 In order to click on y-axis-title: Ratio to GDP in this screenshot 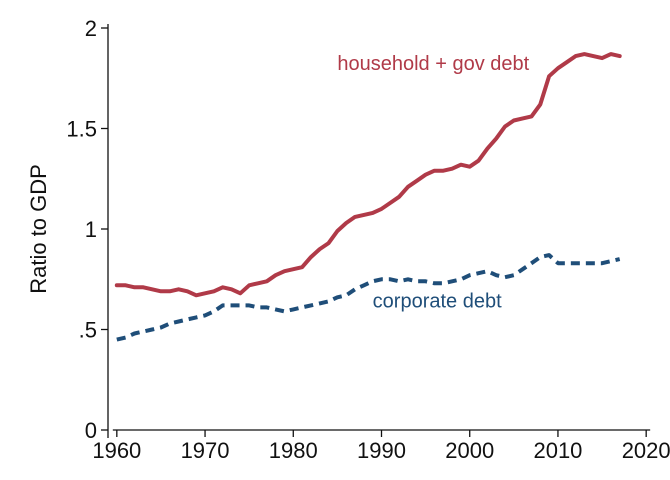, I will do `click(38, 229)`.